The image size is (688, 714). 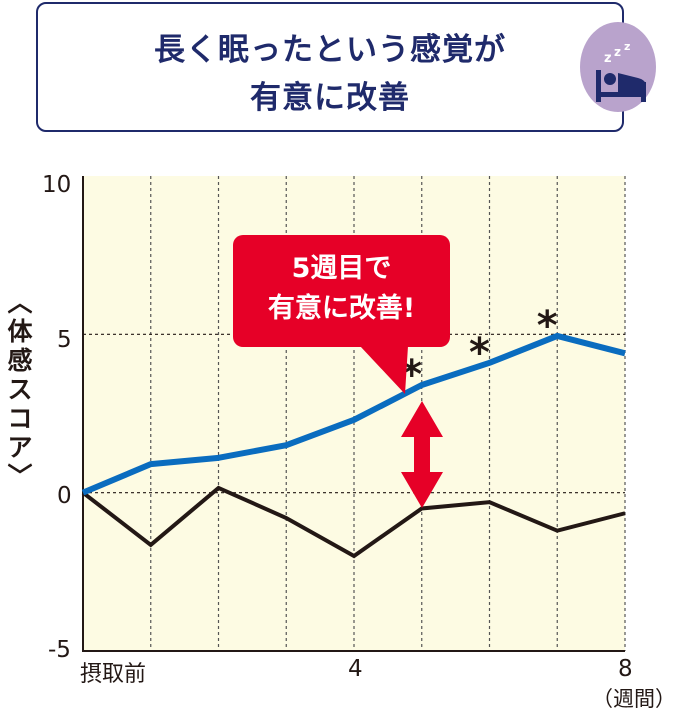 What do you see at coordinates (422, 454) in the screenshot?
I see `double-arrow-icon` at bounding box center [422, 454].